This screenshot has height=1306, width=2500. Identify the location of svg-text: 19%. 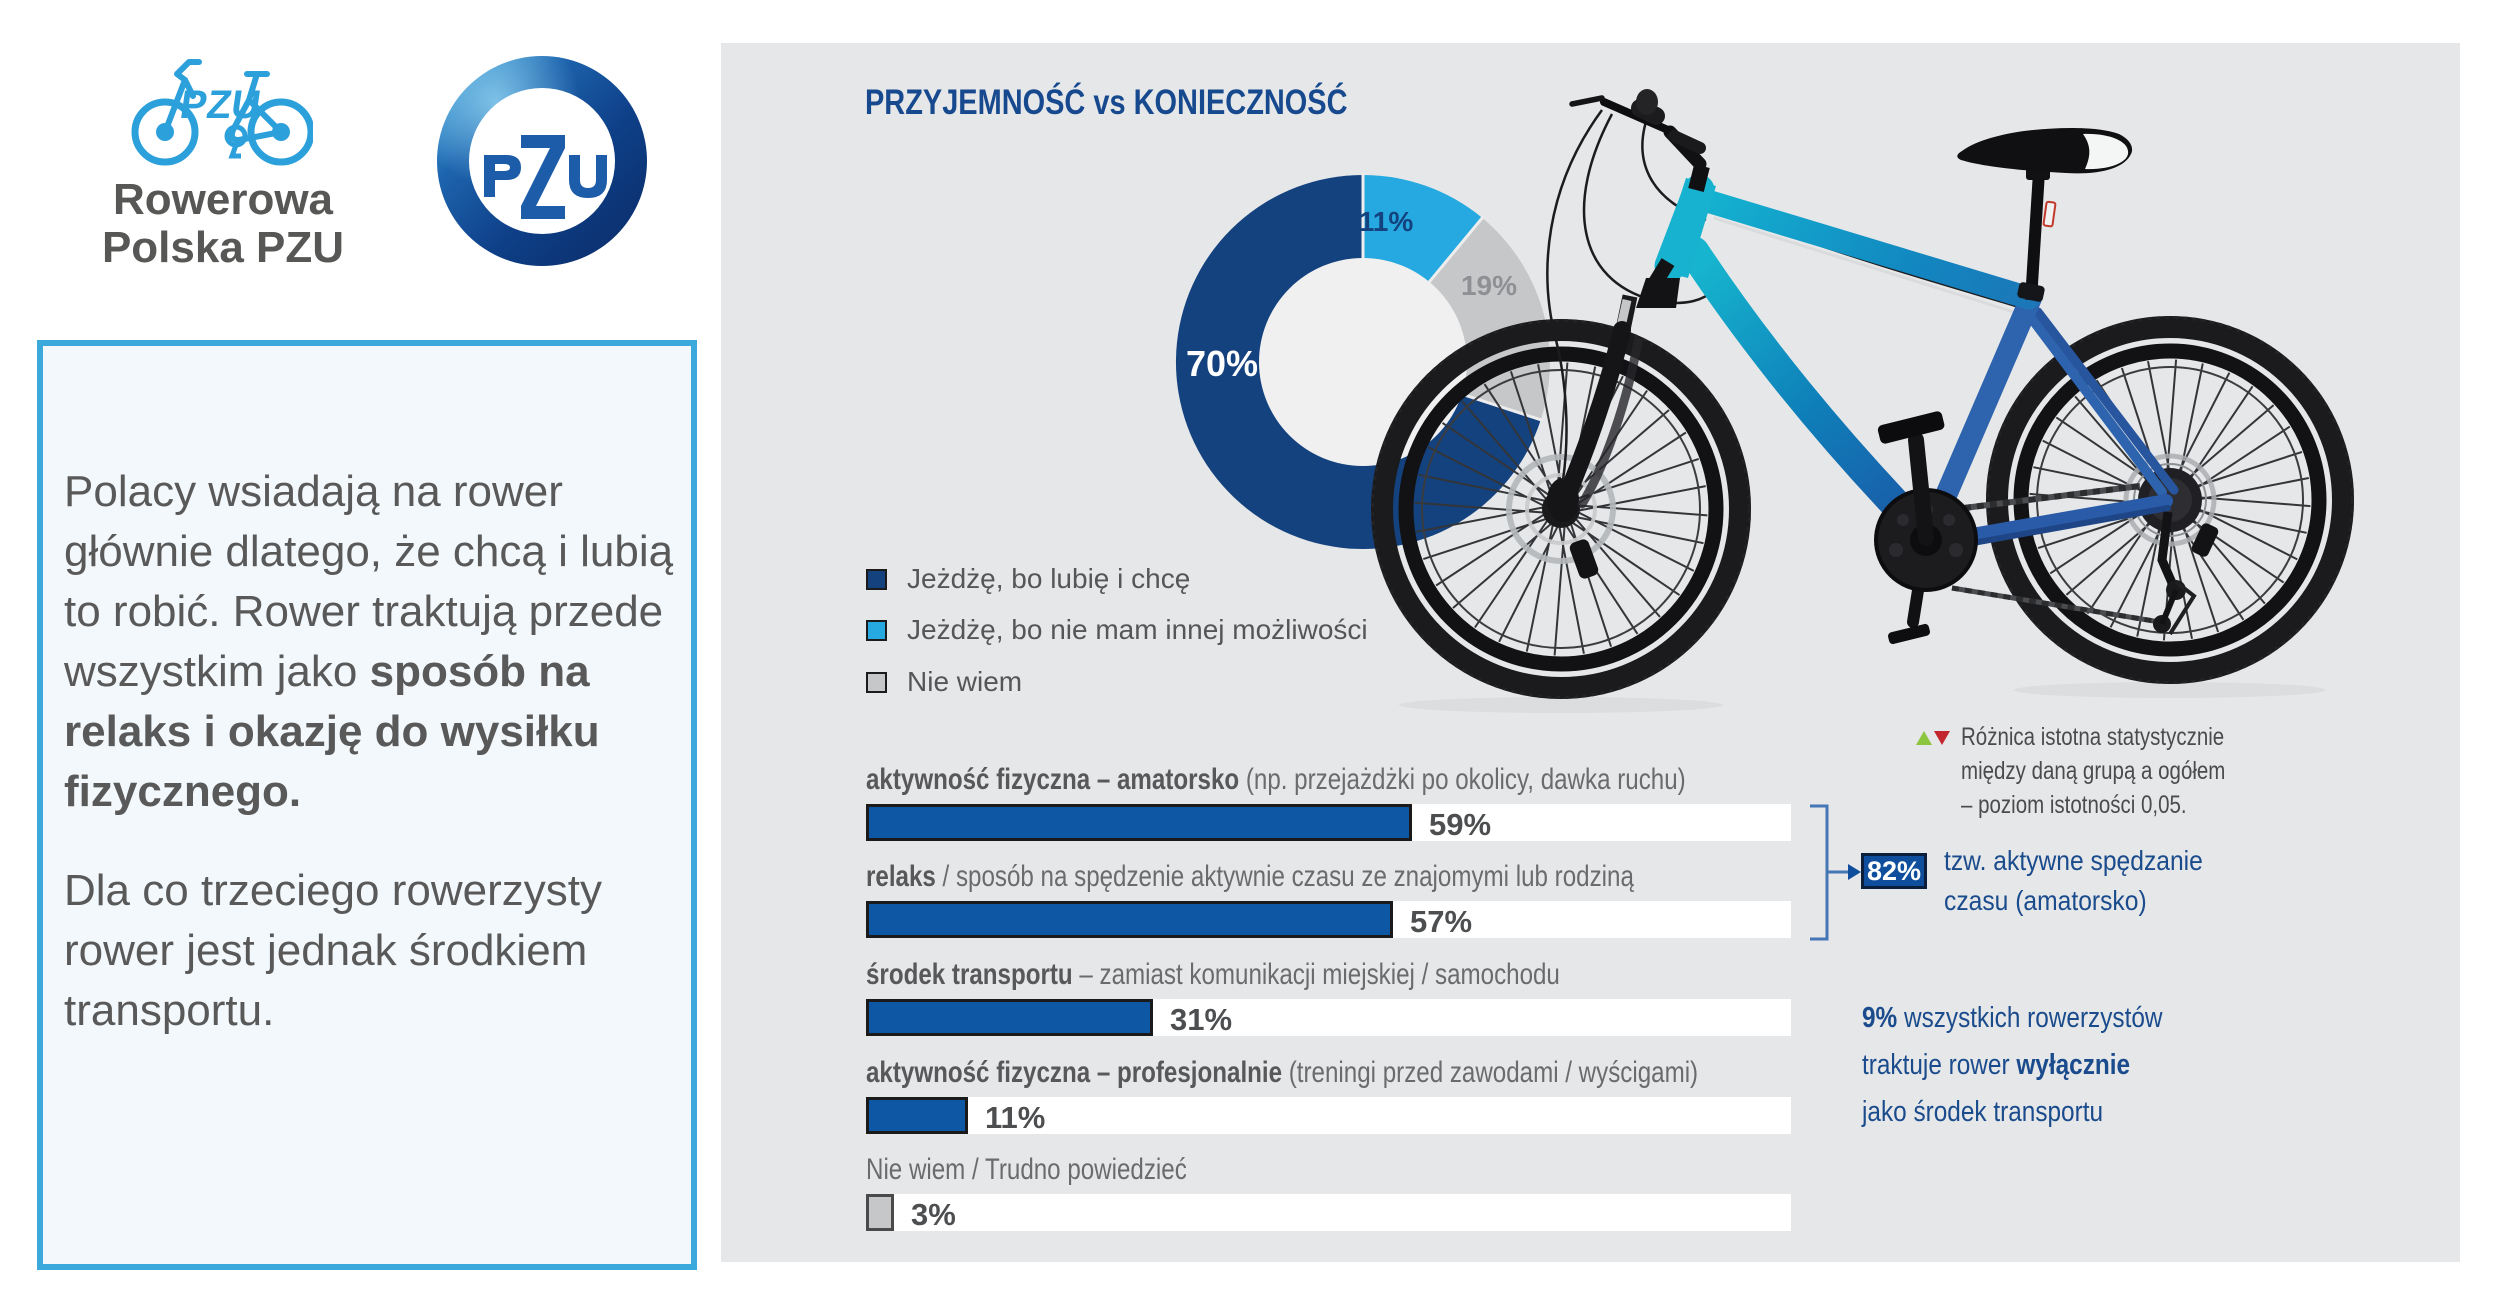
(1489, 285).